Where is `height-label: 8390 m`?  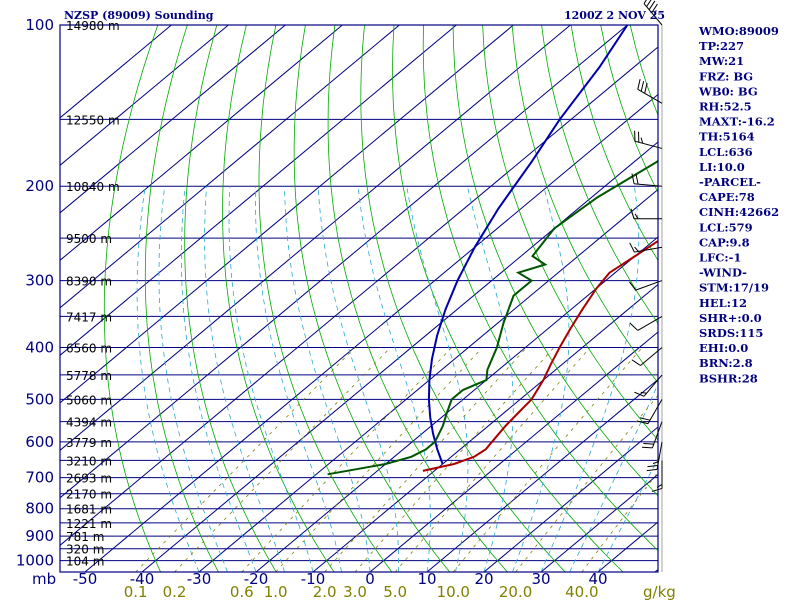
height-label: 8390 m is located at coordinates (89, 282).